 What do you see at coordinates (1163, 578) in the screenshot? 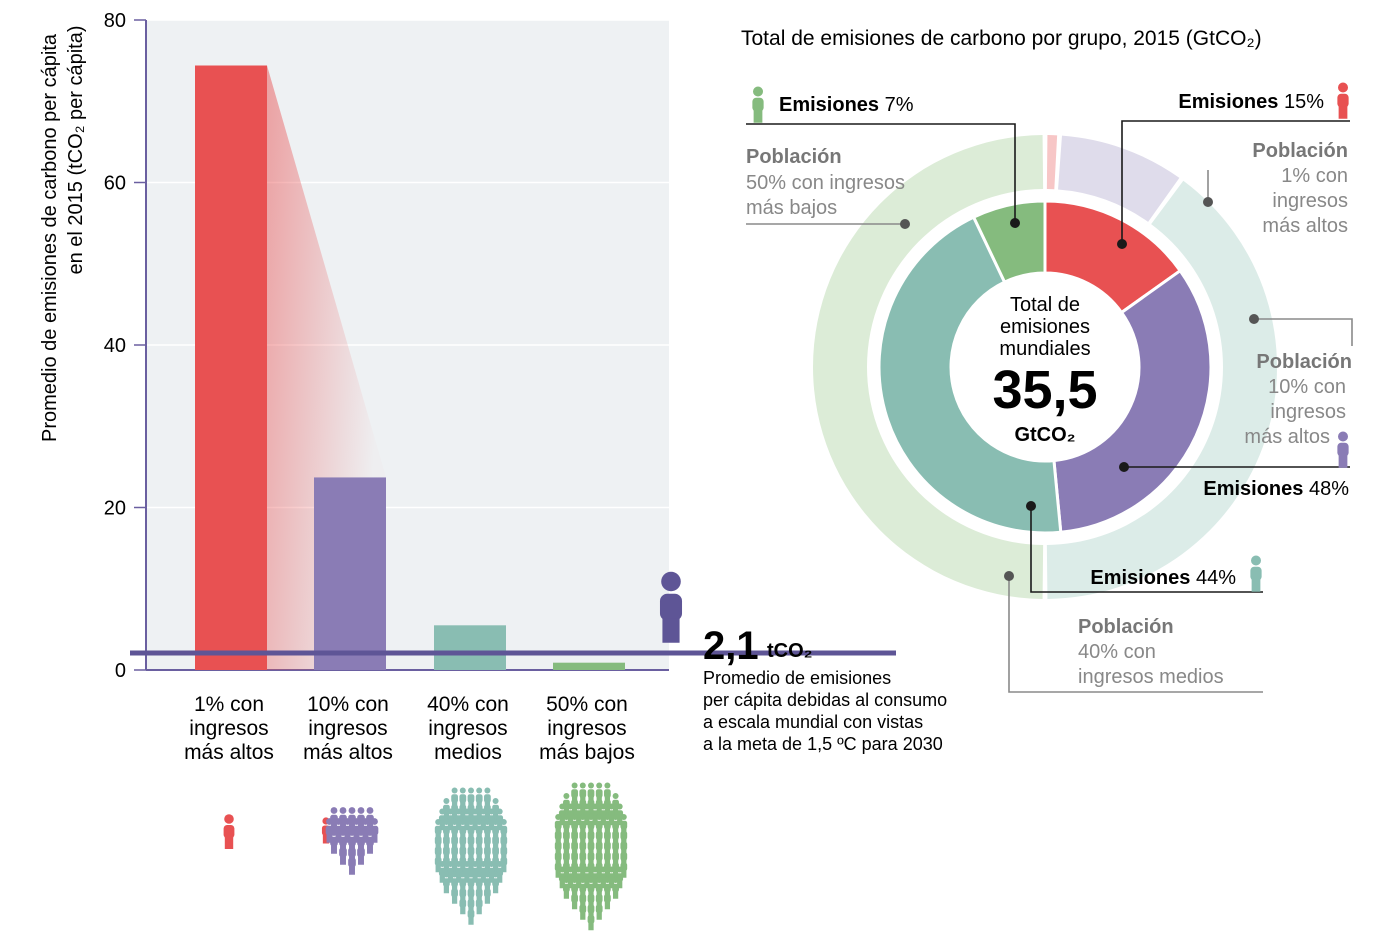
I see `emis-label-middle40: Emisiones 44%` at bounding box center [1163, 578].